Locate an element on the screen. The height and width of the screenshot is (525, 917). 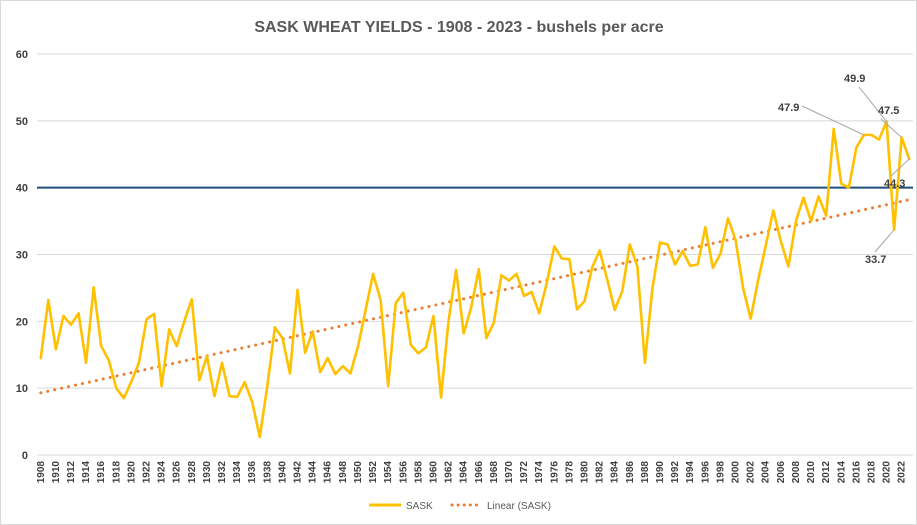
x-tick-label: 1986 is located at coordinates (630, 472).